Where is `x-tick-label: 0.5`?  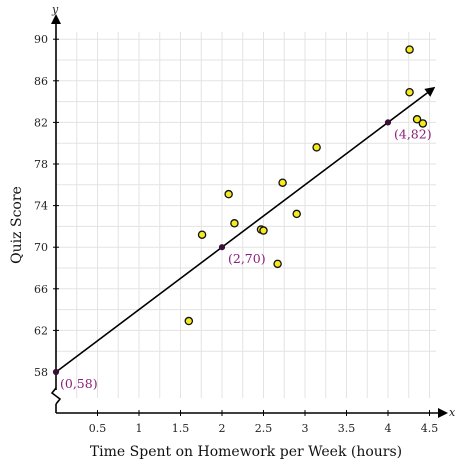 x-tick-label: 0.5 is located at coordinates (98, 428).